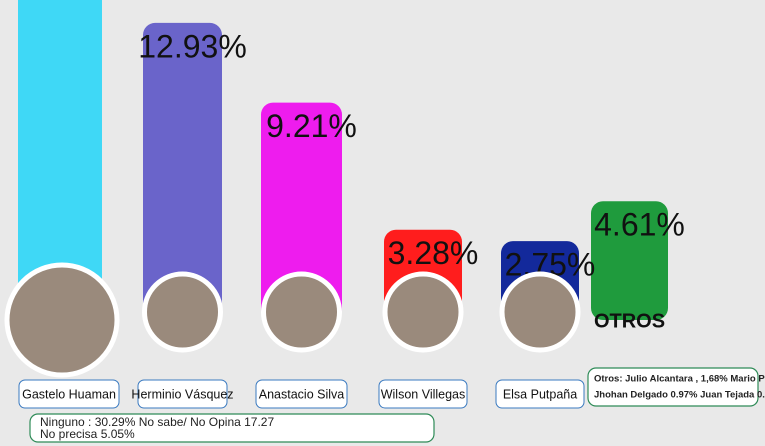 This screenshot has width=765, height=446. I want to click on value-label: 4.61%, so click(639, 225).